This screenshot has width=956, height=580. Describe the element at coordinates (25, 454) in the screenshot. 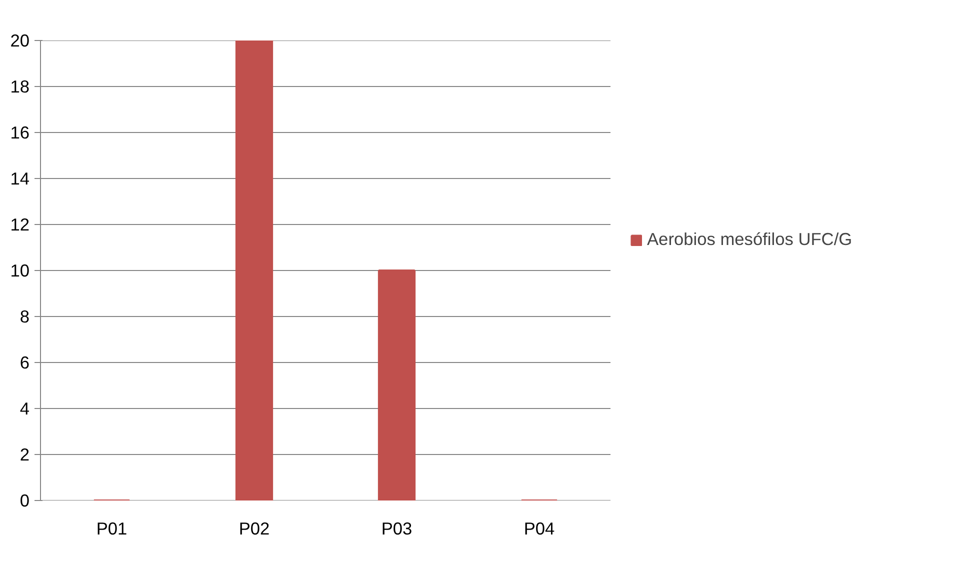

I see `y-tick-label: 2` at that location.